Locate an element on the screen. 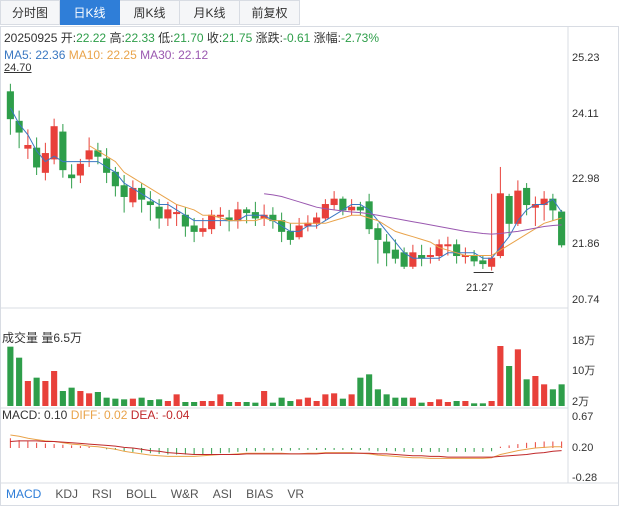 The width and height of the screenshot is (620, 506). ma30-label: MA30: 22.12 is located at coordinates (174, 55).